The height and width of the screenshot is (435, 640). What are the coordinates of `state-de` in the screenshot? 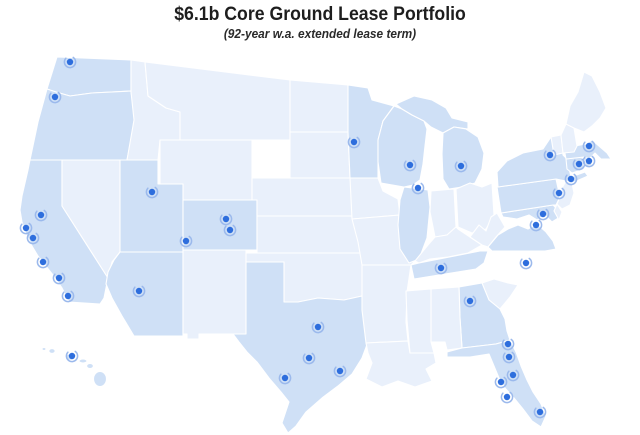 It's located at (558, 212).